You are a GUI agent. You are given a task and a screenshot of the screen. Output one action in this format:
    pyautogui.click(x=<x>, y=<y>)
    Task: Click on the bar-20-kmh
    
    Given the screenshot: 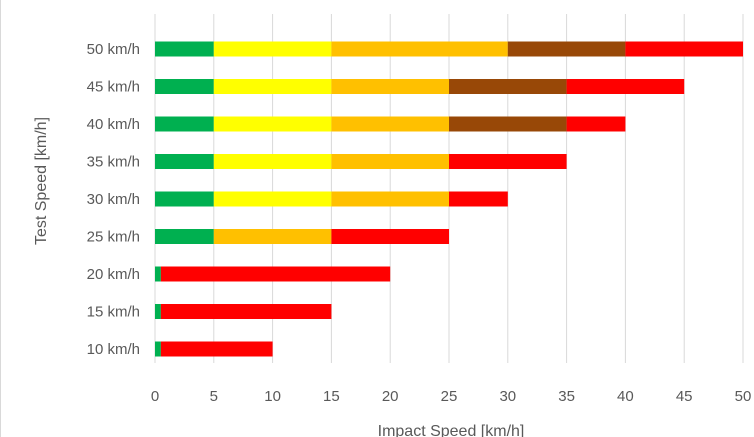 What is the action you would take?
    pyautogui.click(x=273, y=274)
    